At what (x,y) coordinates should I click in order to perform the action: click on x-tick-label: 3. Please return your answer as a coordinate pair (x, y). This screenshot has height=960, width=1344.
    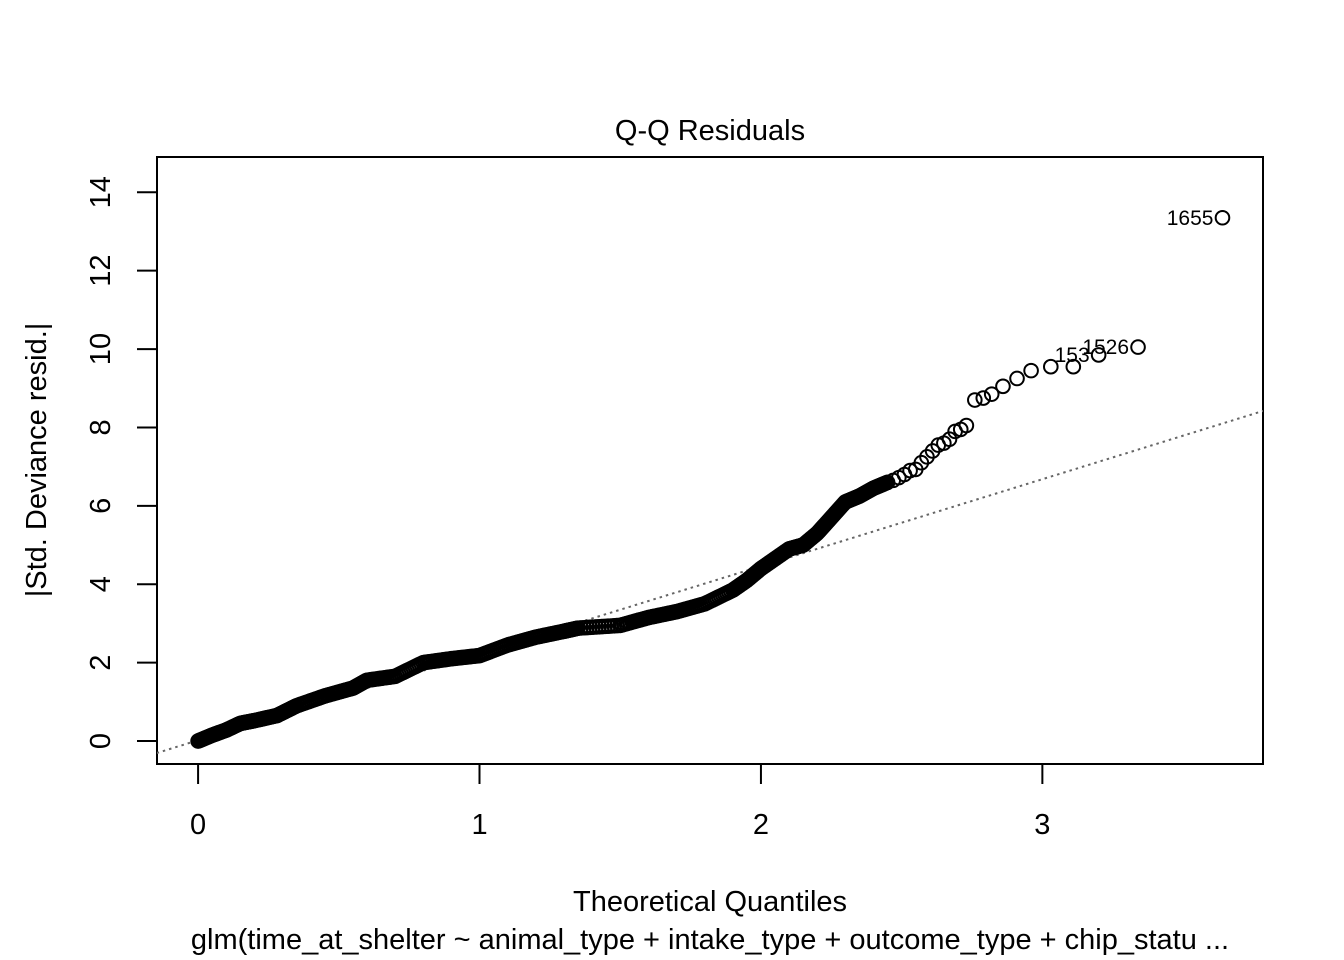
    Looking at the image, I should click on (1042, 825).